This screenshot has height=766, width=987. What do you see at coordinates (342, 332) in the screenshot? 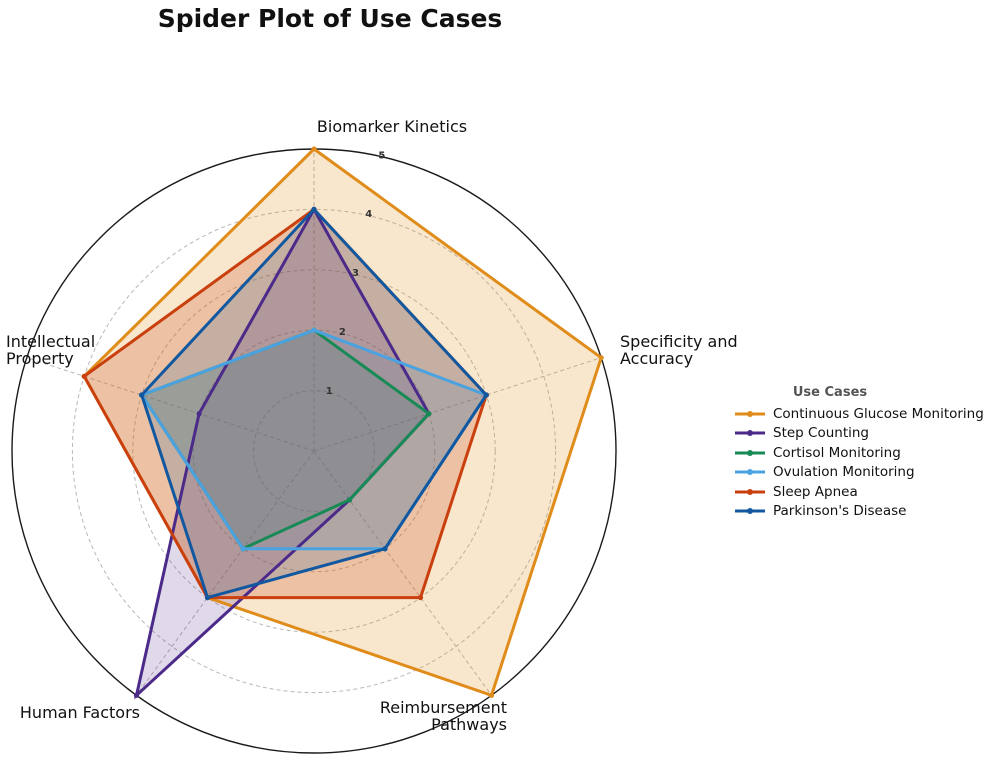
I see `radial-tick-label: 2` at bounding box center [342, 332].